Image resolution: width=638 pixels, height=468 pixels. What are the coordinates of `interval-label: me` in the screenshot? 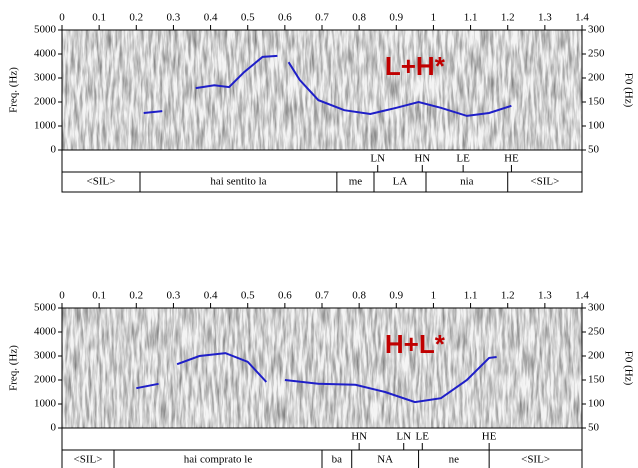 It's located at (356, 182).